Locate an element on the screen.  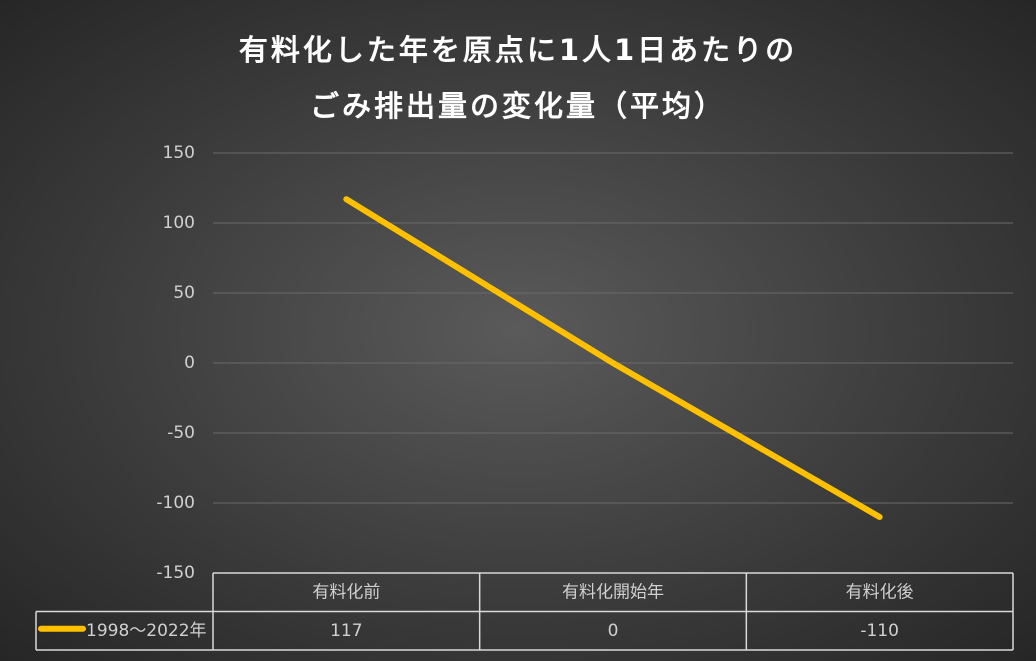
y-tick-label: 50 is located at coordinates (184, 293).